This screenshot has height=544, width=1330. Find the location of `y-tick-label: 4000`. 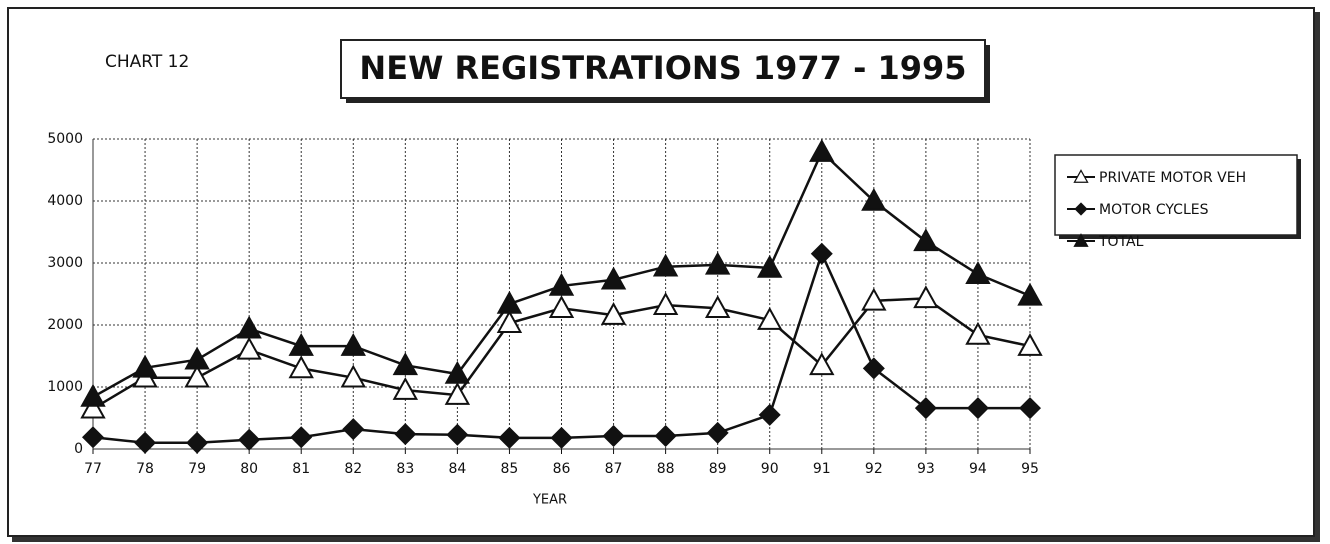

y-tick-label: 4000 is located at coordinates (65, 201).